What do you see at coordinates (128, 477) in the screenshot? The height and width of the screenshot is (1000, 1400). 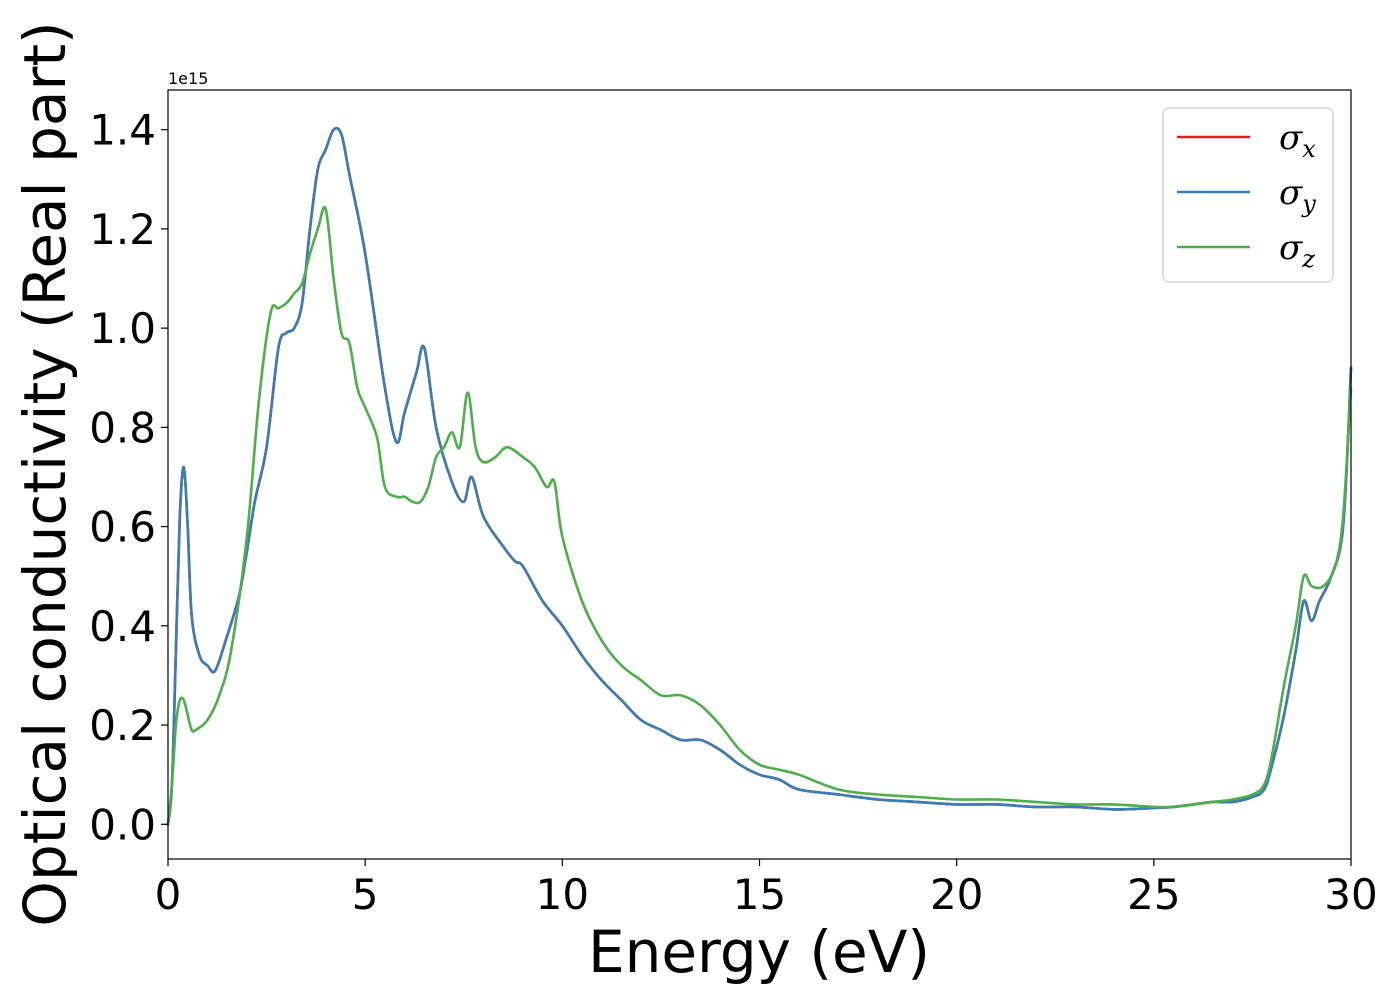 I see `y-axis-ticks: 0.0 0.2 0.4 0.6 0.8 1.0 1.2 1.4` at bounding box center [128, 477].